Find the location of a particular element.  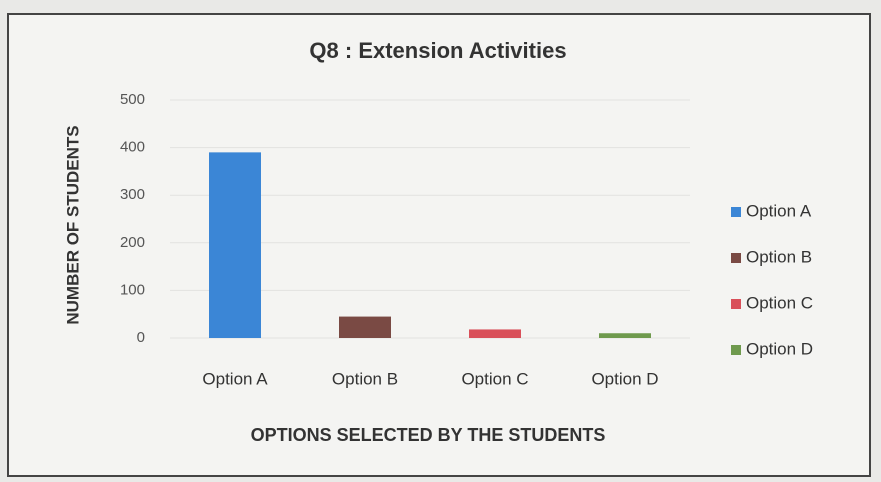

x-tick-label: Option B is located at coordinates (365, 378).